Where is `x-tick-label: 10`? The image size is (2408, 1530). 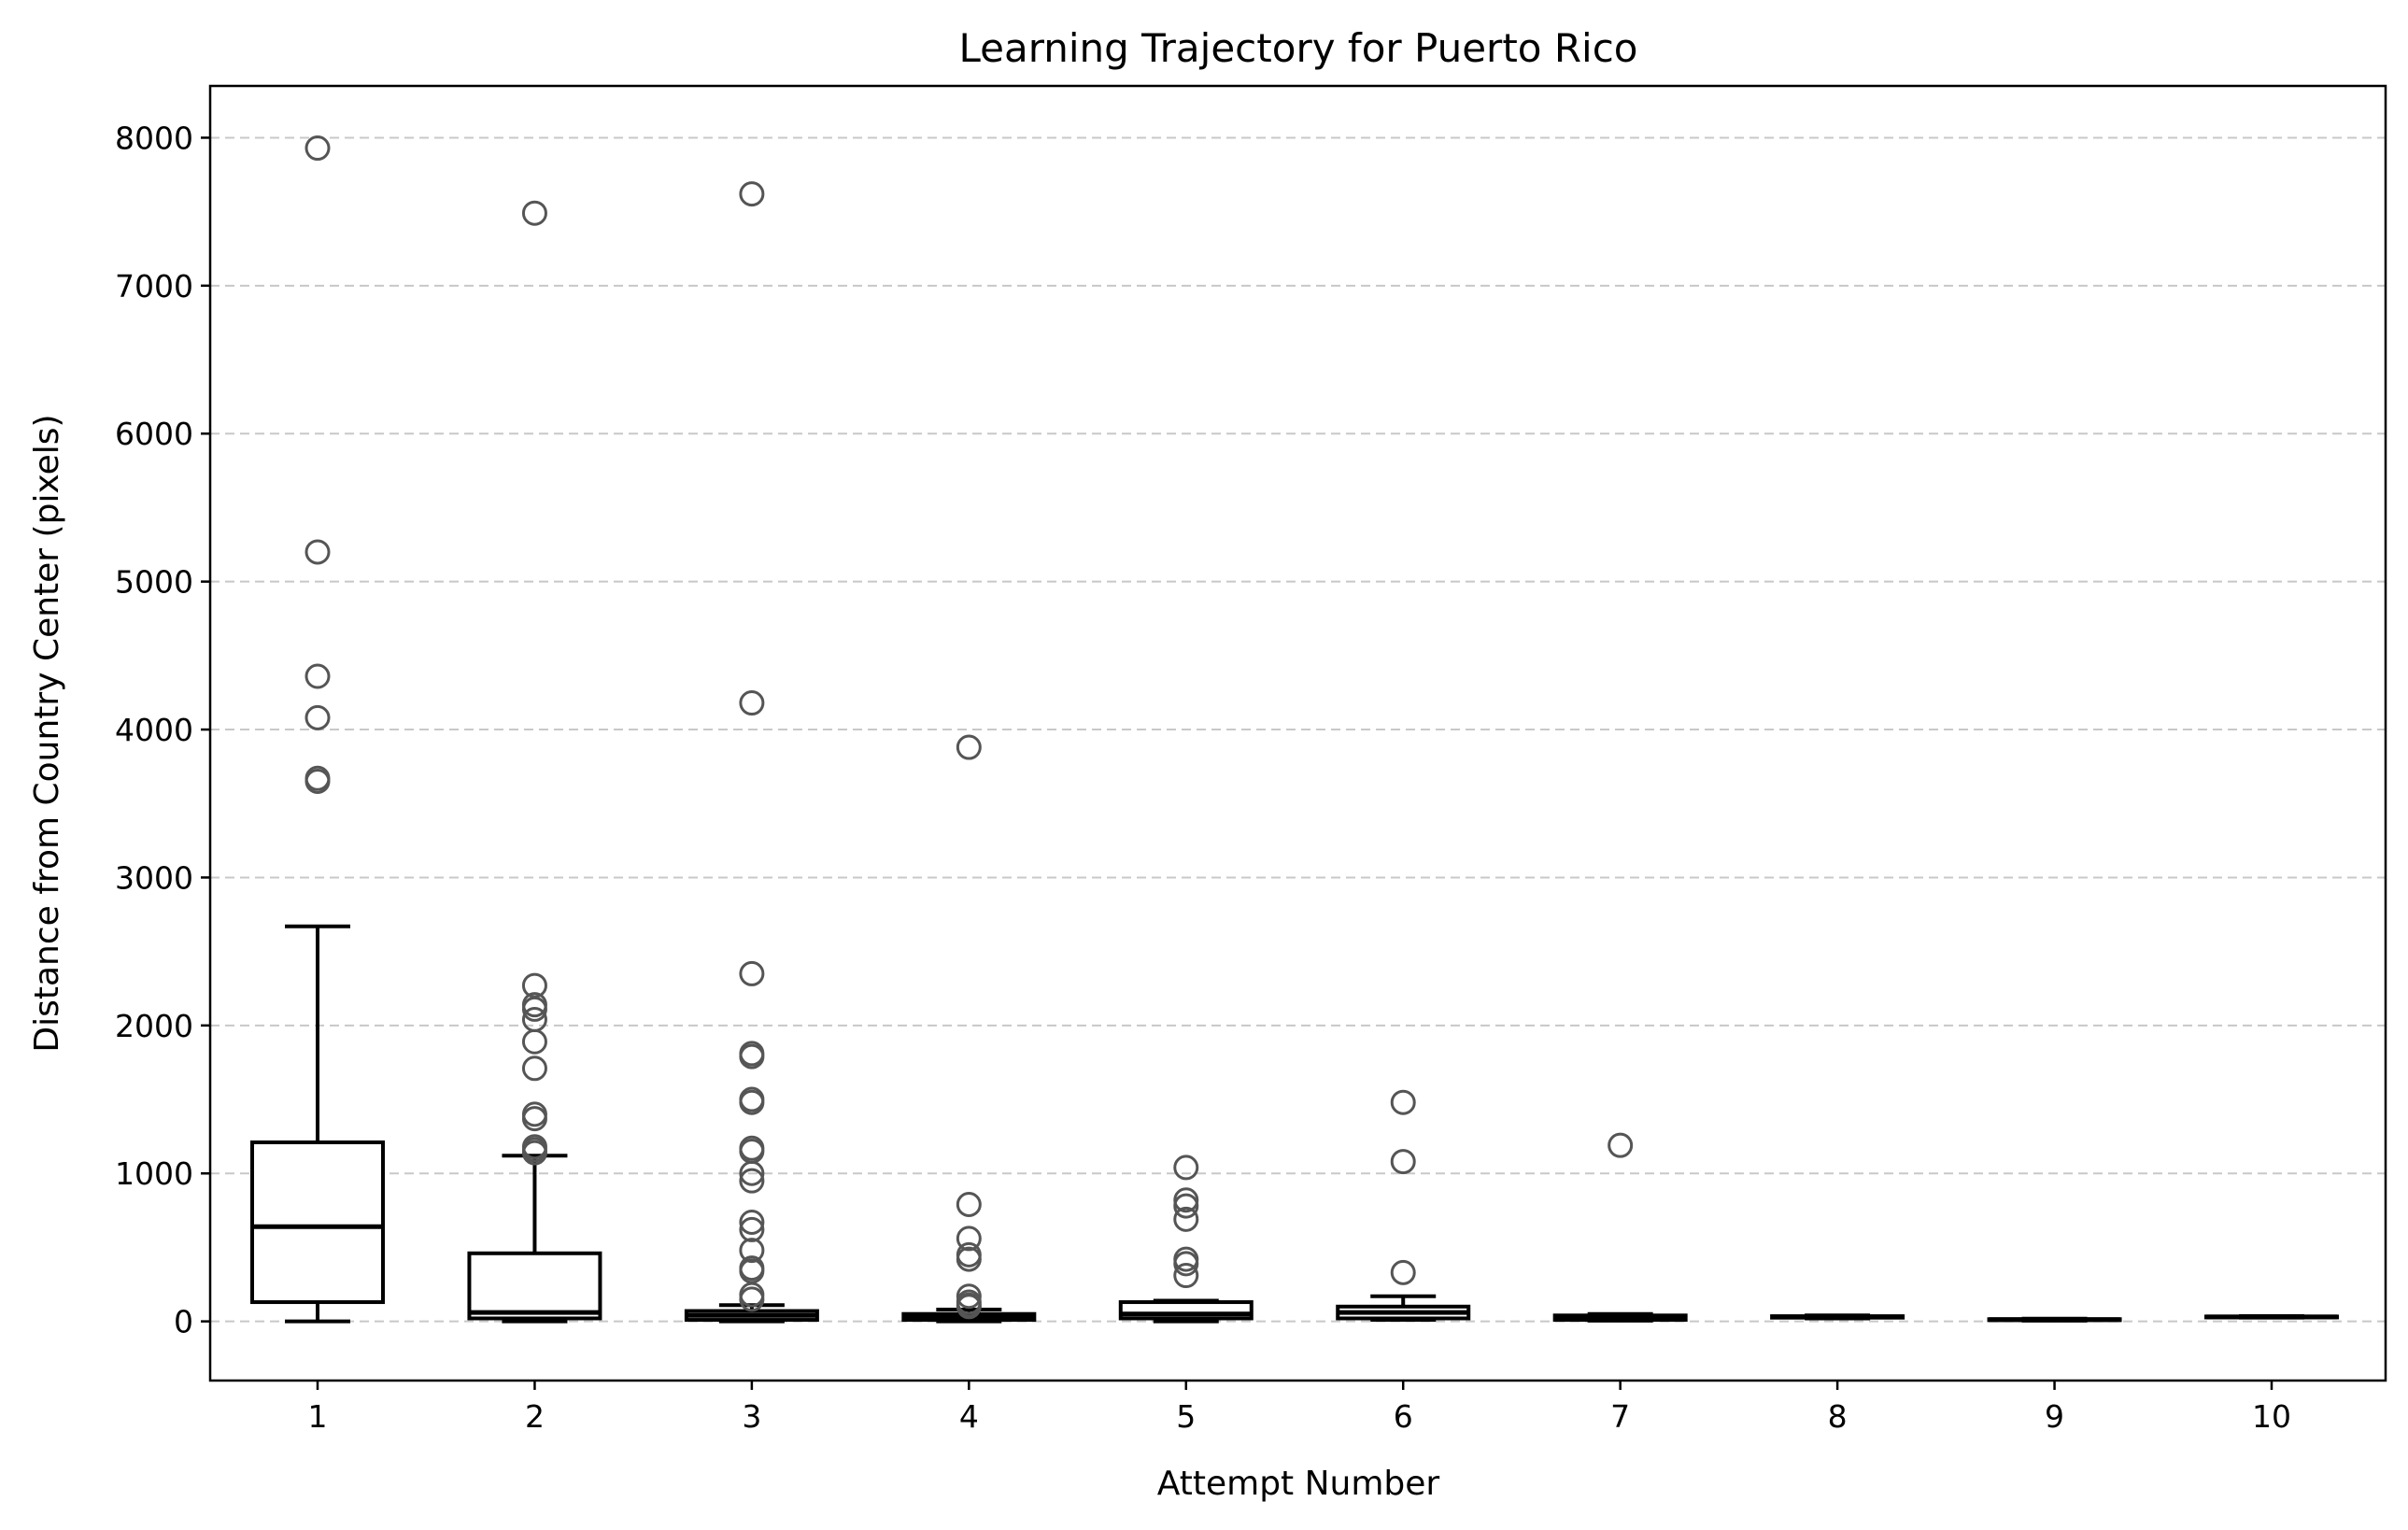 x-tick-label: 10 is located at coordinates (2271, 1416).